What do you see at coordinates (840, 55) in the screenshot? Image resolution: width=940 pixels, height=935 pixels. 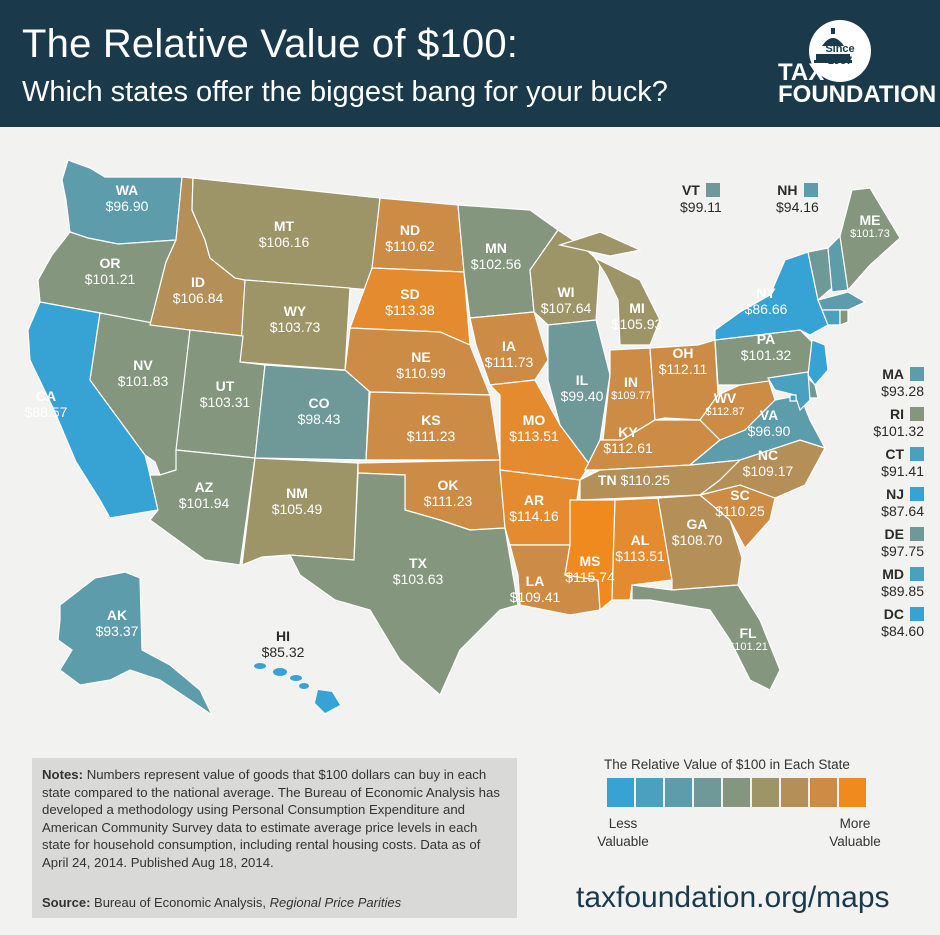 I see `logo-since: Since 1937` at bounding box center [840, 55].